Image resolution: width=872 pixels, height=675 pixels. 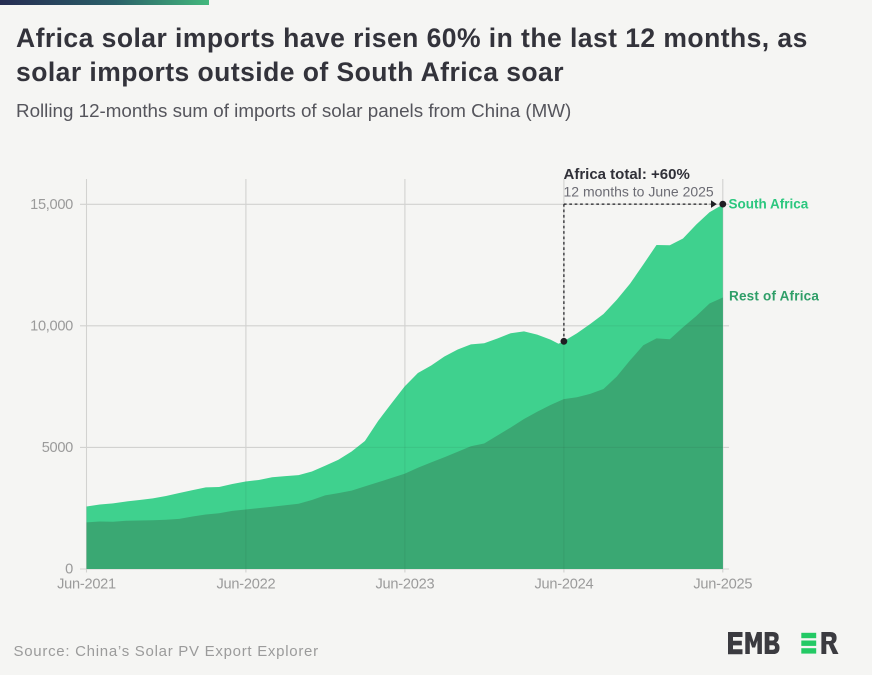 What do you see at coordinates (69, 570) in the screenshot?
I see `svg-text: 0` at bounding box center [69, 570].